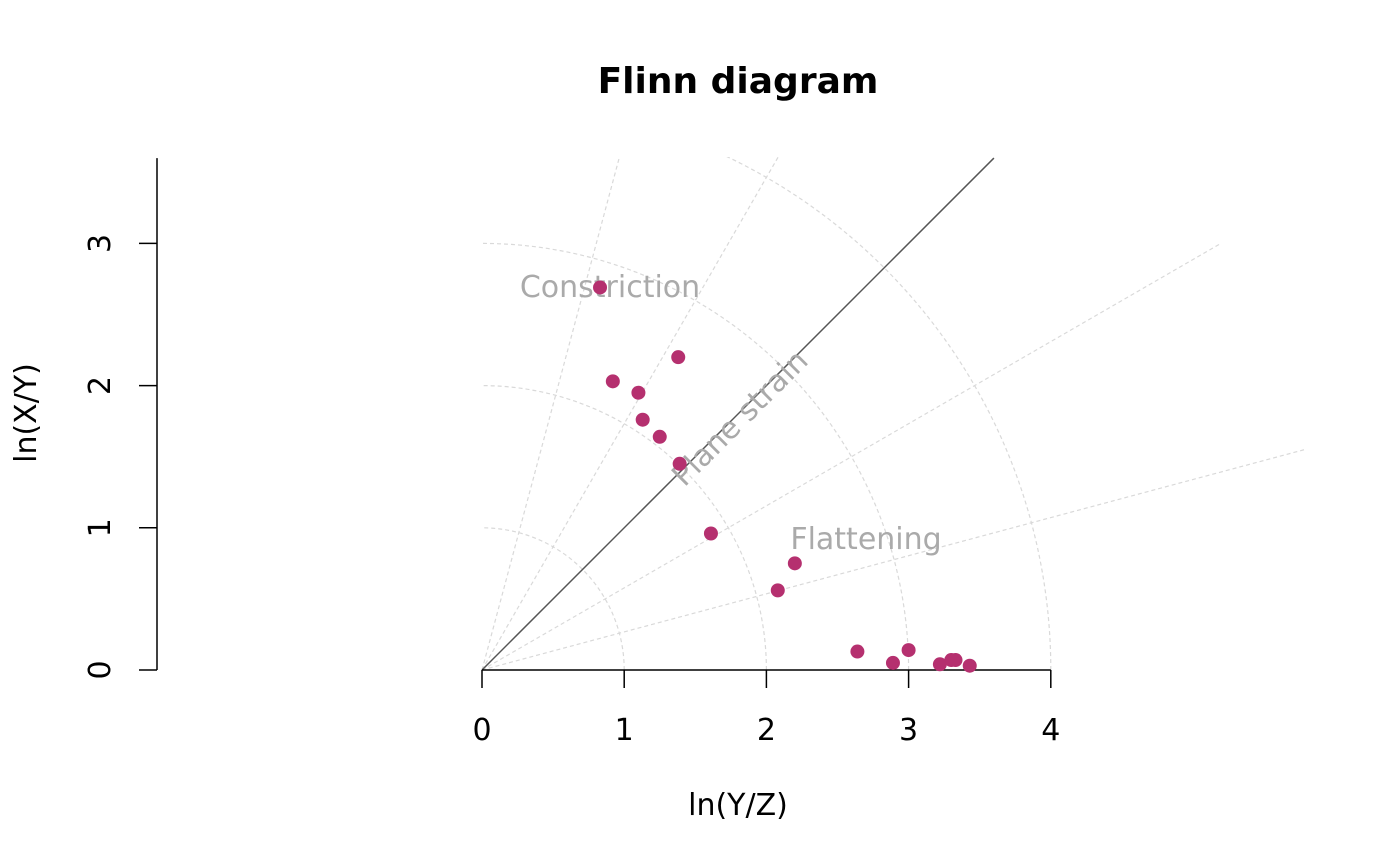 The height and width of the screenshot is (866, 1400). What do you see at coordinates (766, 730) in the screenshot?
I see `x-tick-label: 2` at bounding box center [766, 730].